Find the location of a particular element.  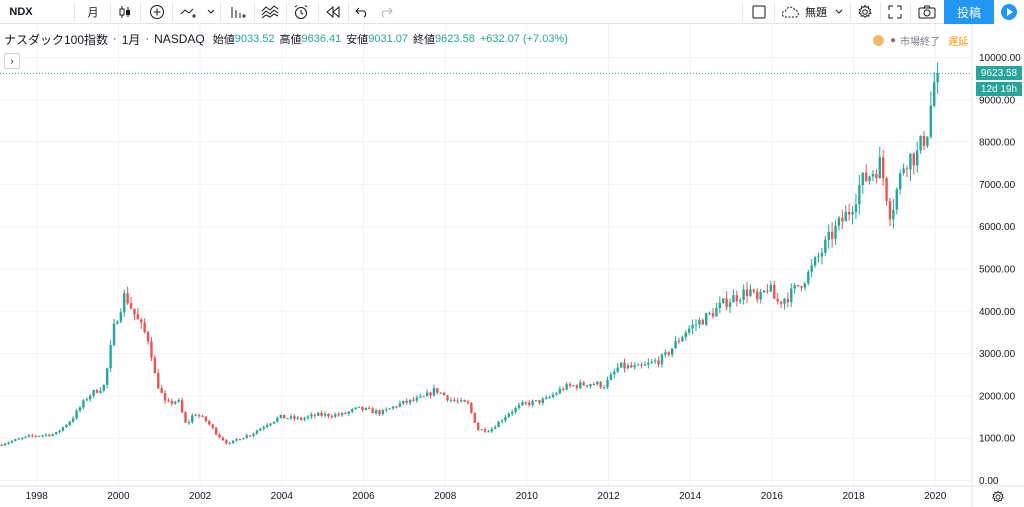

templates-button is located at coordinates (270, 12).